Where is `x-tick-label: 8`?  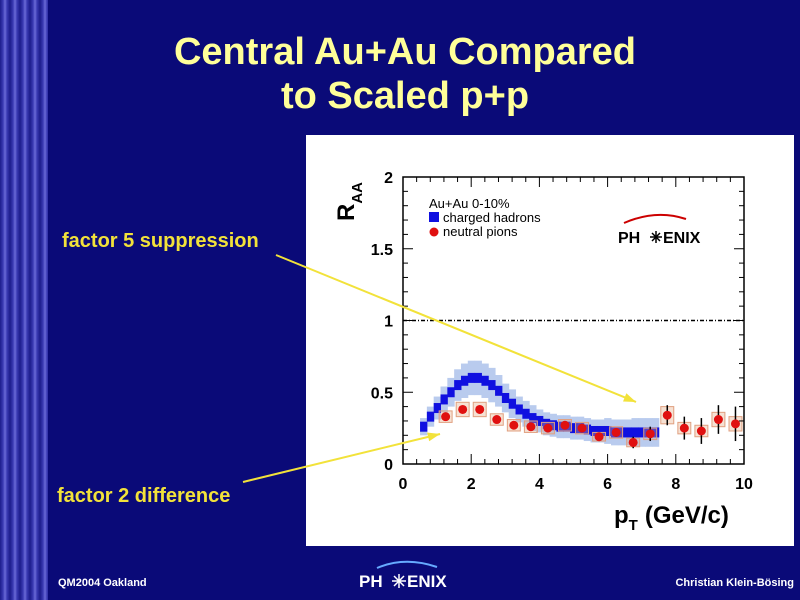
x-tick-label: 8 is located at coordinates (675, 484).